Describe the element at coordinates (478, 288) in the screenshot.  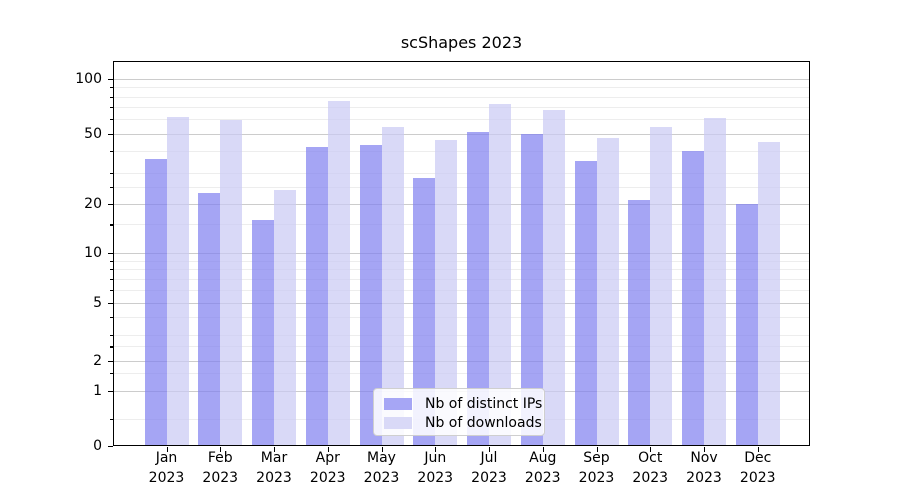
I see `bar-distinct-ips-jul` at that location.